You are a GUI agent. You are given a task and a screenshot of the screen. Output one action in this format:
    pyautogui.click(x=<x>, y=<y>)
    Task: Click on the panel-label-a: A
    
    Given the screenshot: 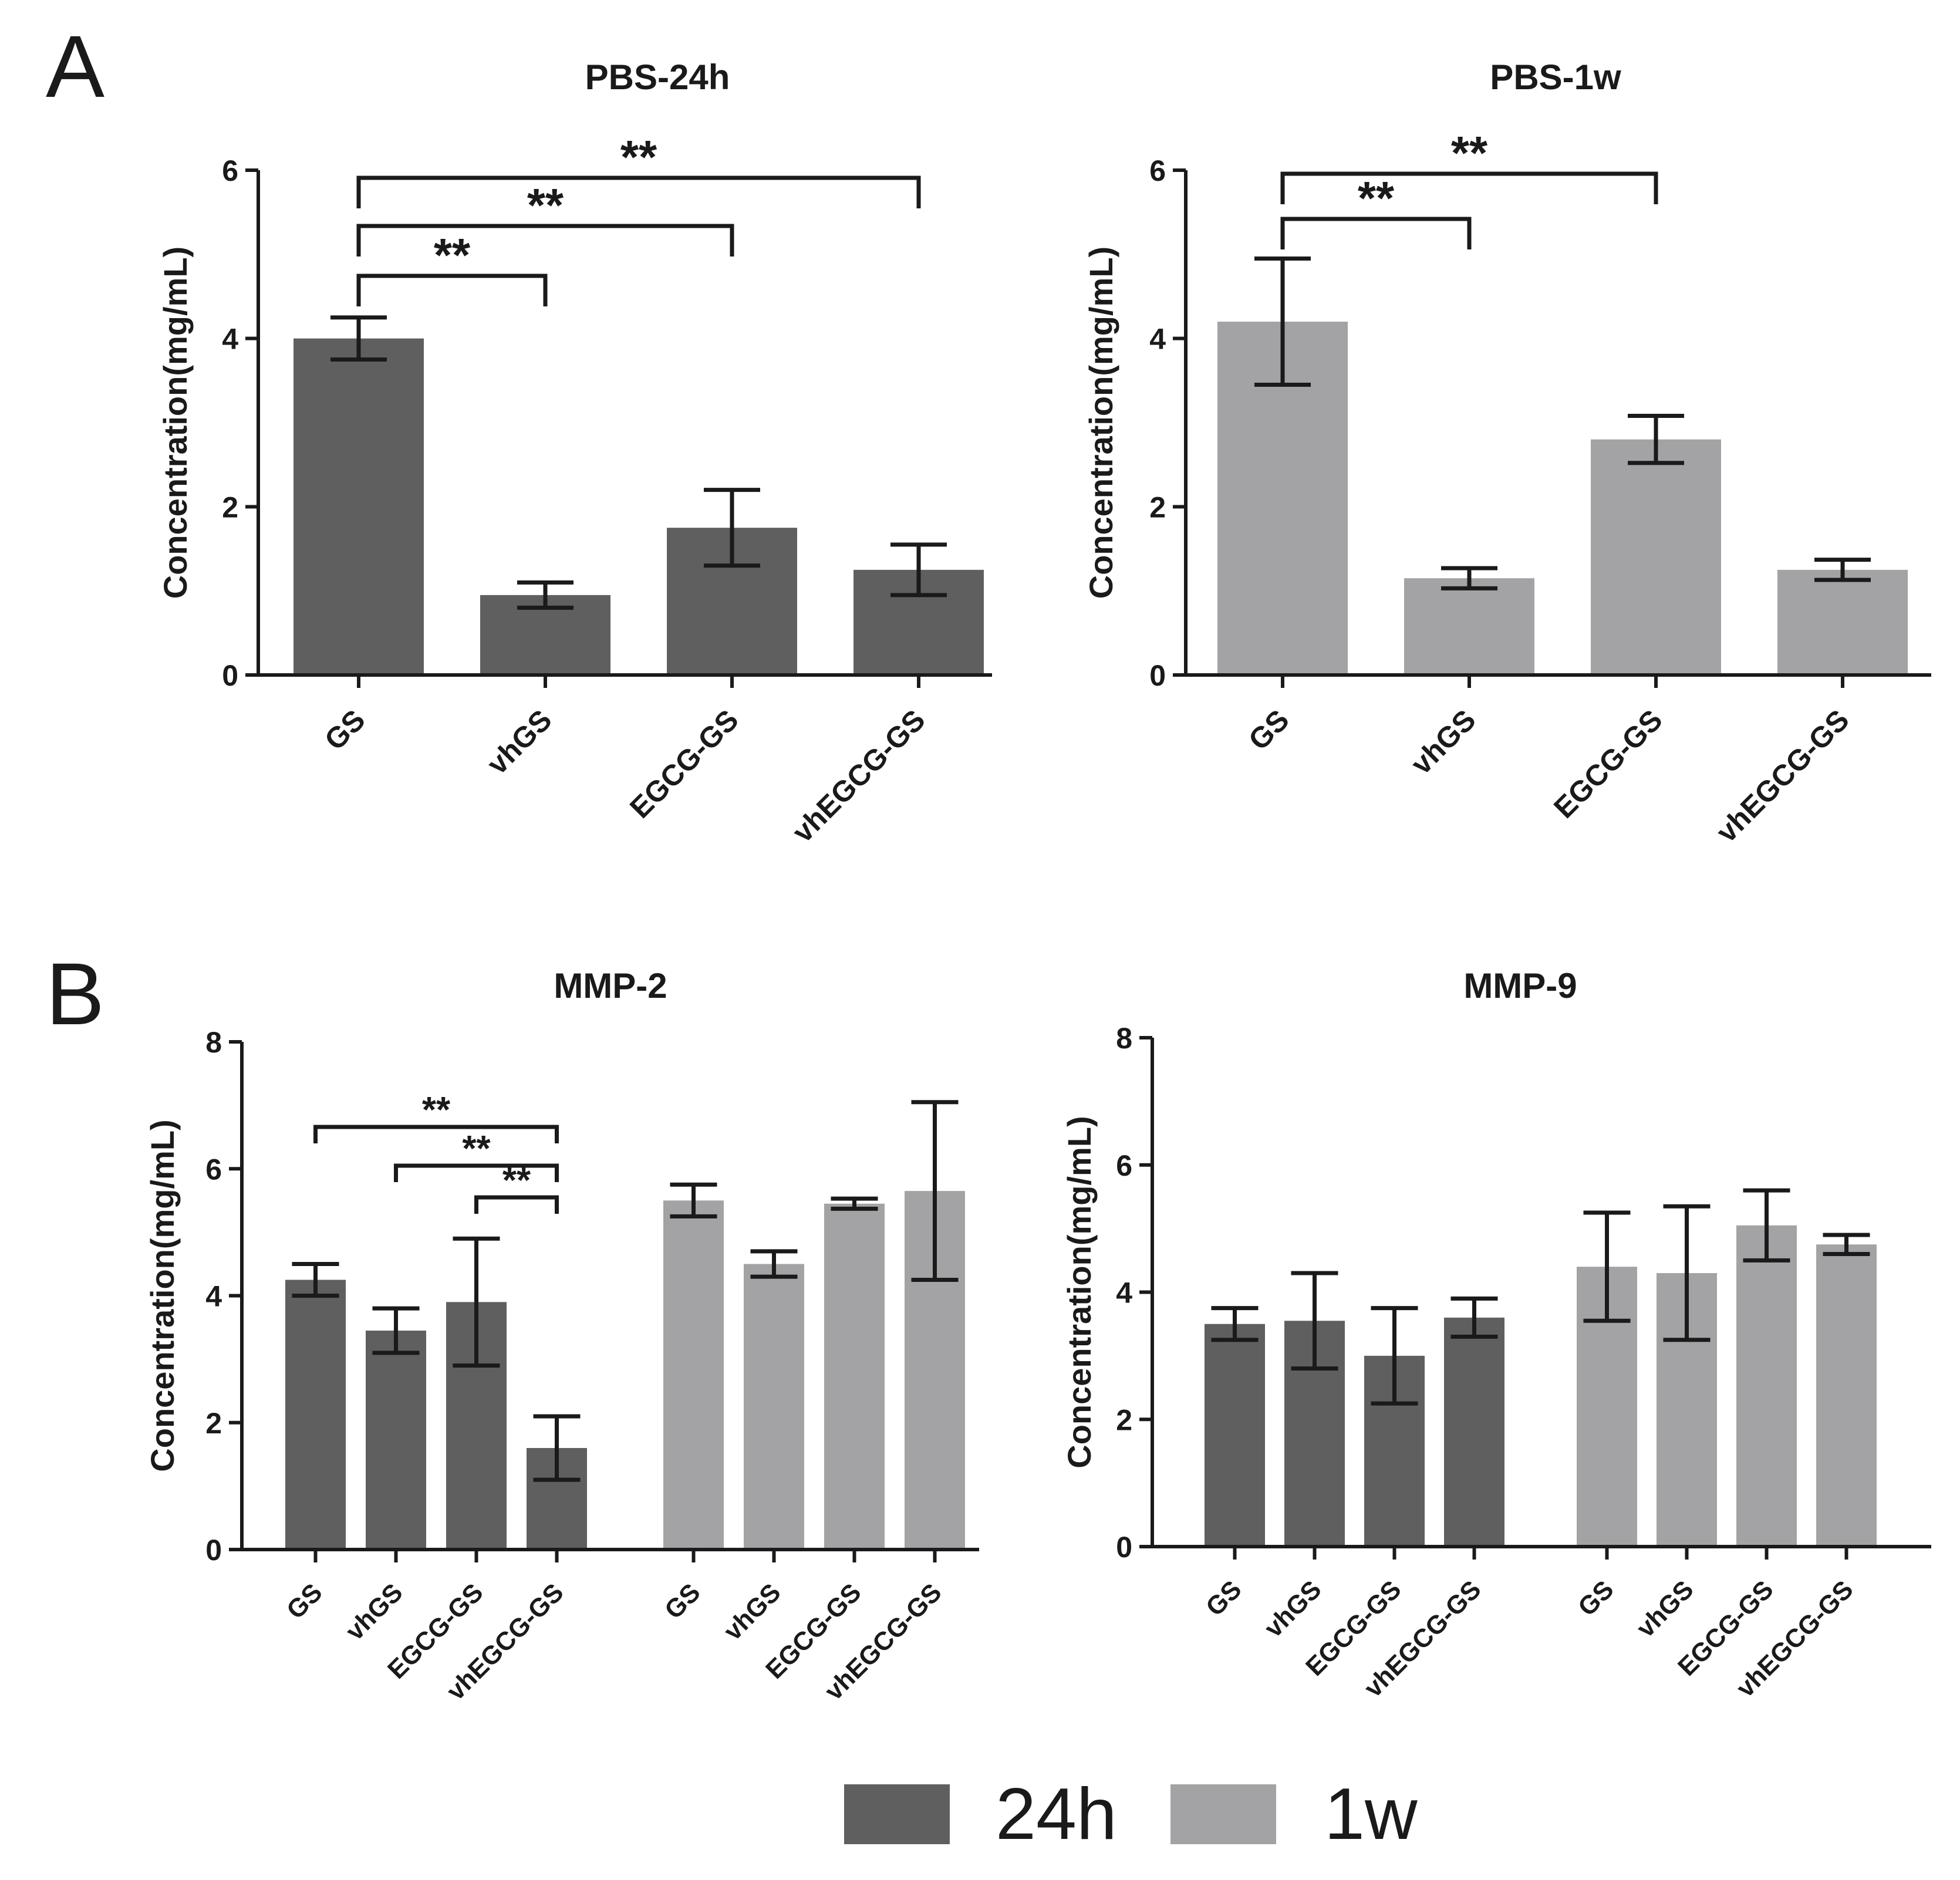 What is the action you would take?
    pyautogui.click(x=75, y=66)
    